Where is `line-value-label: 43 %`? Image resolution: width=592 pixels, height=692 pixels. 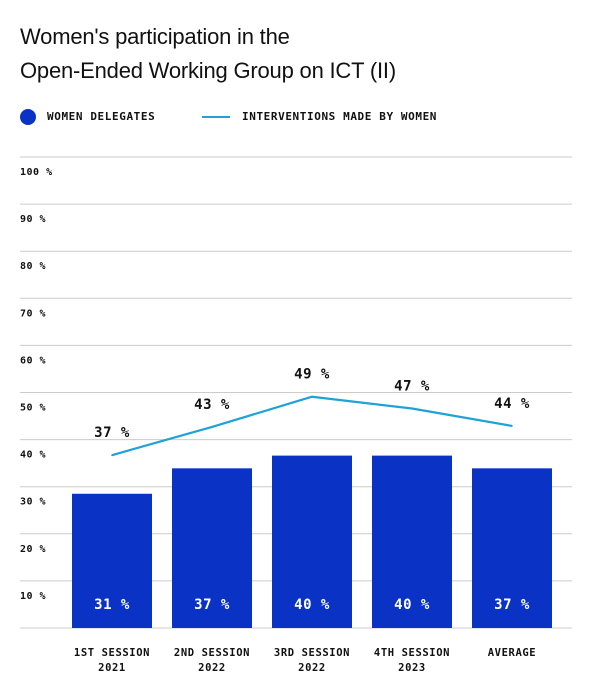 line-value-label: 43 % is located at coordinates (212, 405).